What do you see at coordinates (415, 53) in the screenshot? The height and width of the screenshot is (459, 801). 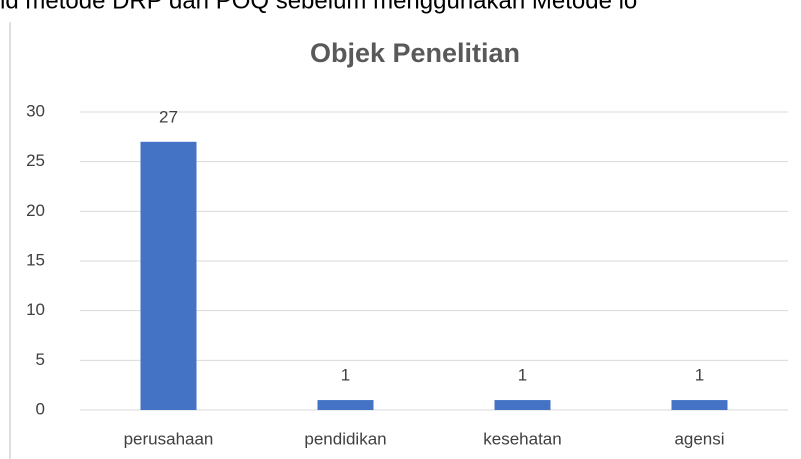 I see `chart-title: Objek Penelitian` at bounding box center [415, 53].